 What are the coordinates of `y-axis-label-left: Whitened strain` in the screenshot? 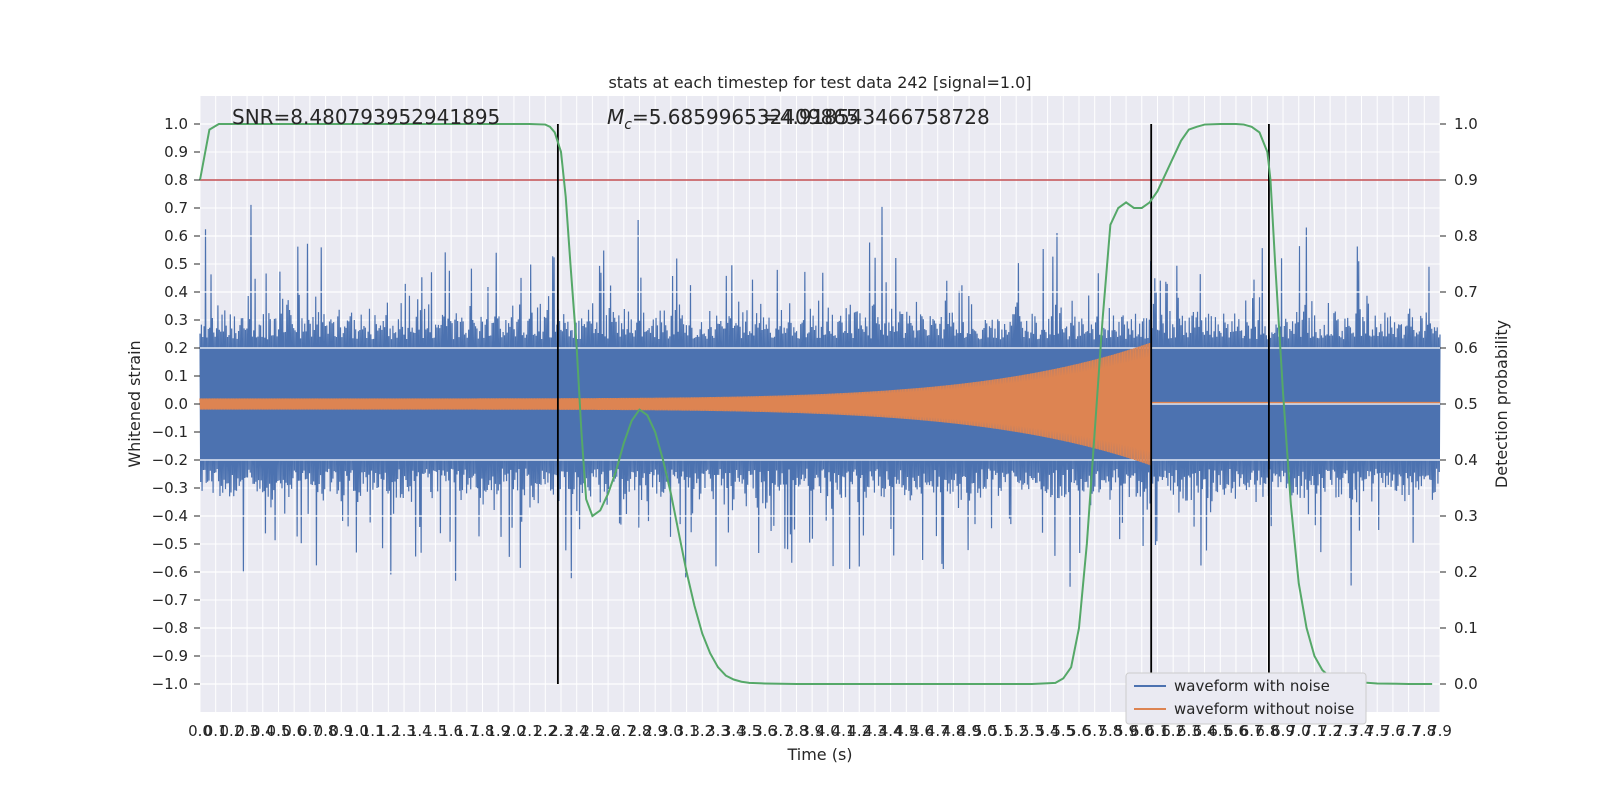 It's located at (134, 403).